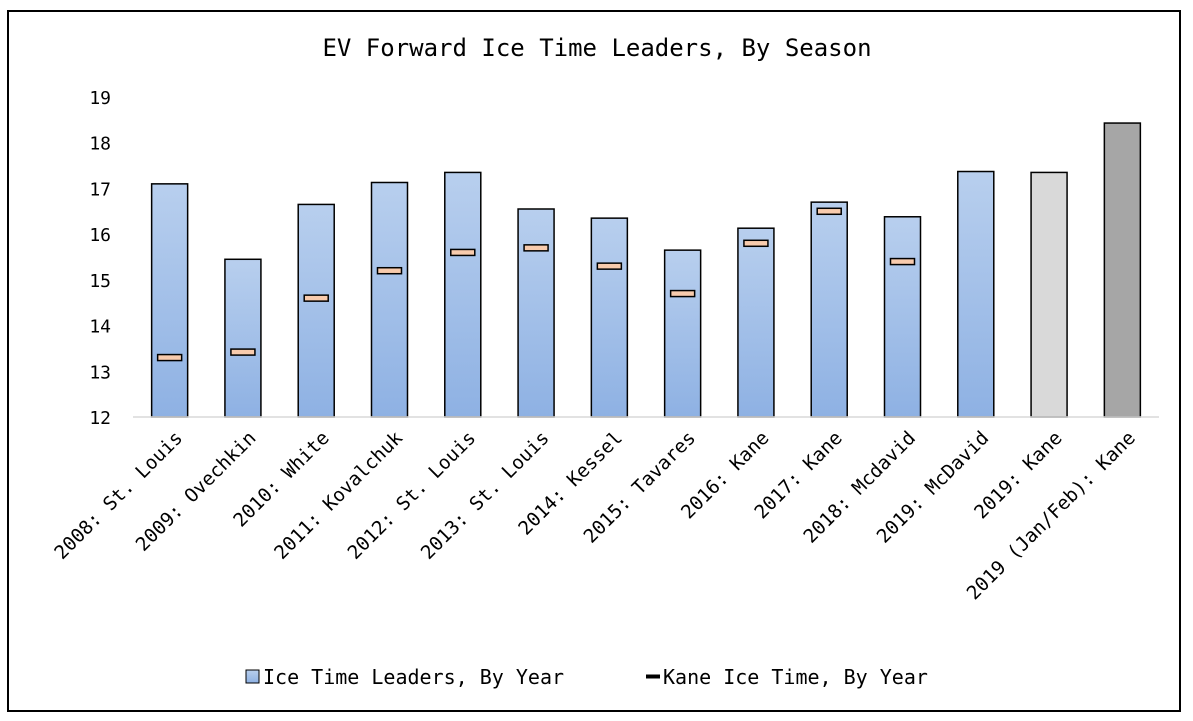 This screenshot has height=721, width=1193. What do you see at coordinates (596, 48) in the screenshot?
I see `chart-title: EV Forward Ice Time Leaders, By Season` at bounding box center [596, 48].